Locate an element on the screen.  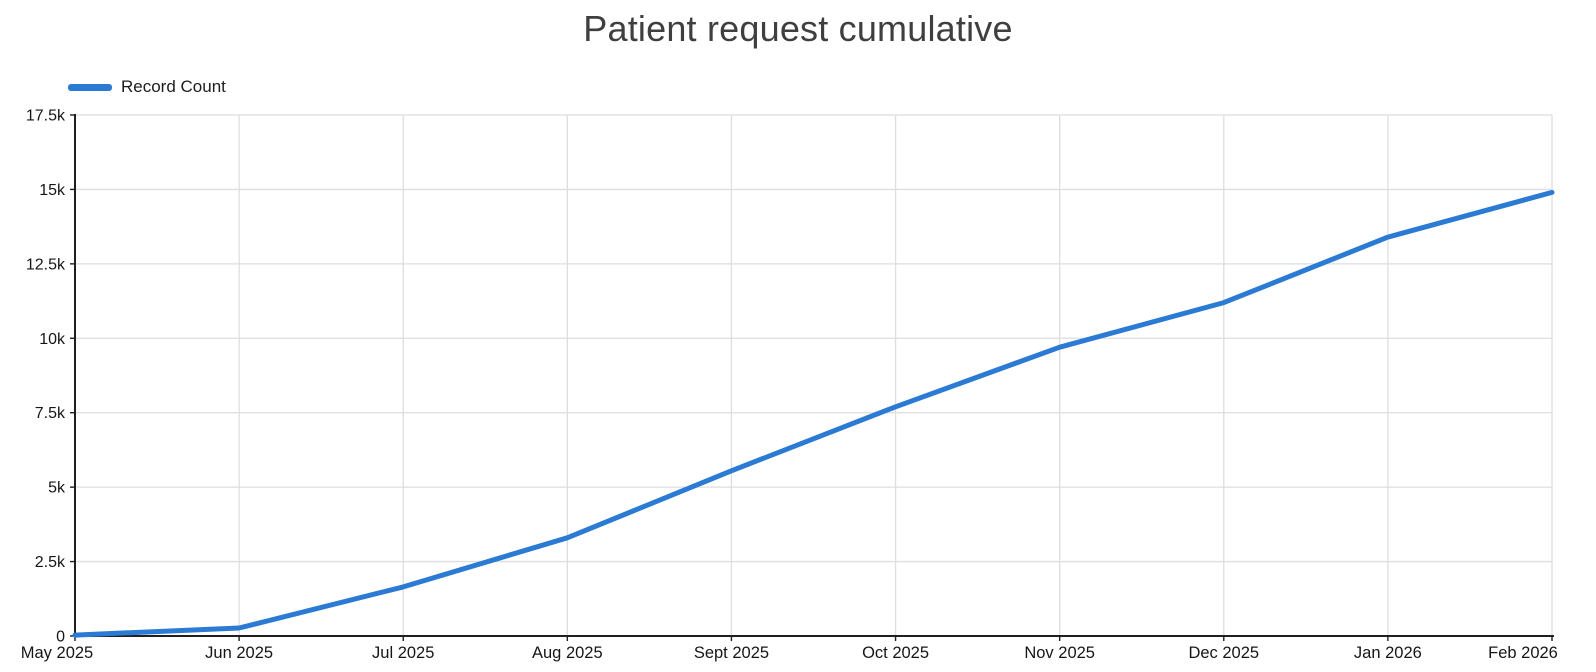
x-axis-label: Aug 2025 is located at coordinates (567, 653).